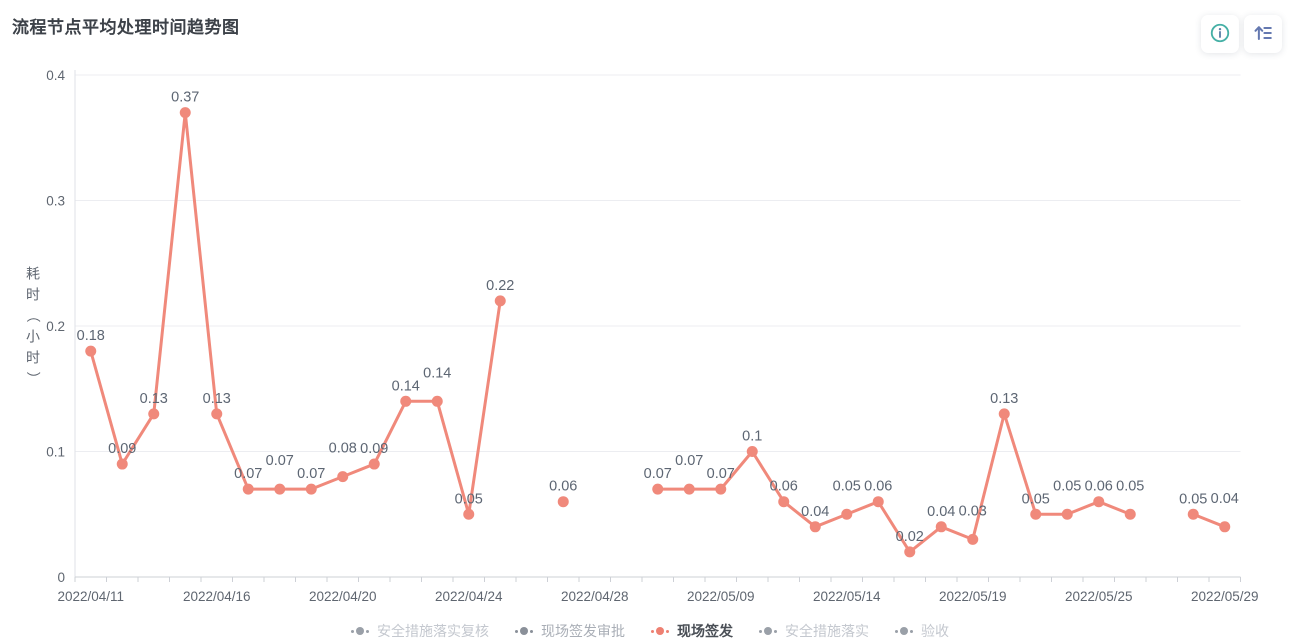 Image resolution: width=1300 pixels, height=644 pixels. What do you see at coordinates (217, 596) in the screenshot?
I see `x-axis-tick-label: 2022/04/16` at bounding box center [217, 596].